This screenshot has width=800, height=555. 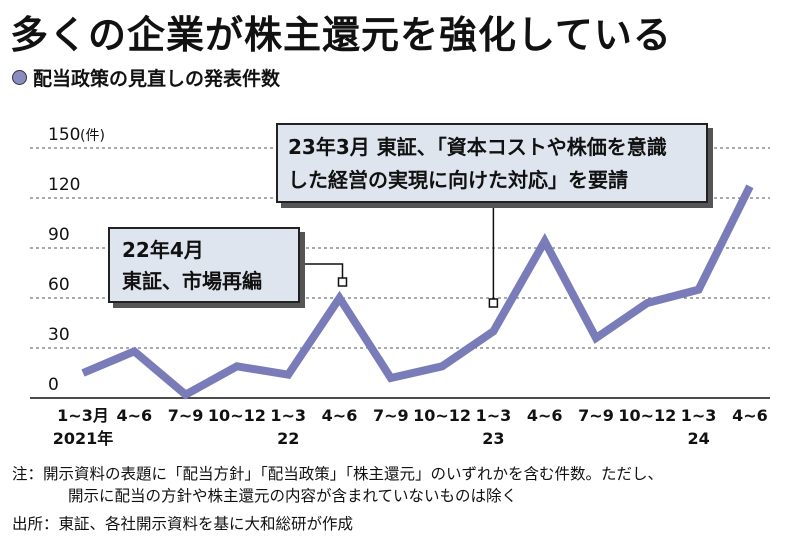 I want to click on annotation-market-restructure: 22年4月 東証、市場再編, so click(x=204, y=265).